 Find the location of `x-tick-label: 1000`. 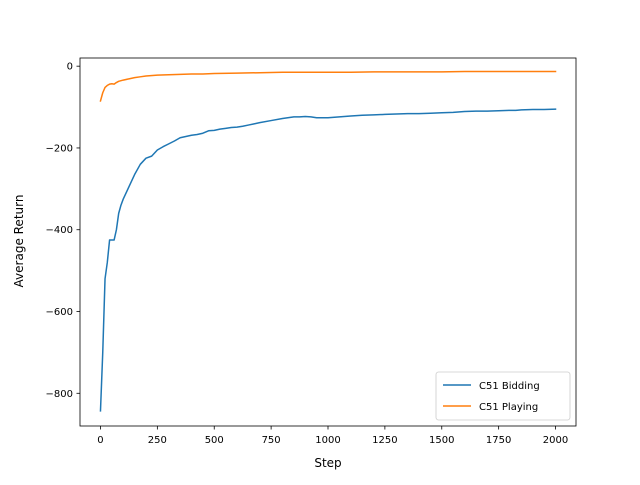

x-tick-label: 1000 is located at coordinates (327, 440).